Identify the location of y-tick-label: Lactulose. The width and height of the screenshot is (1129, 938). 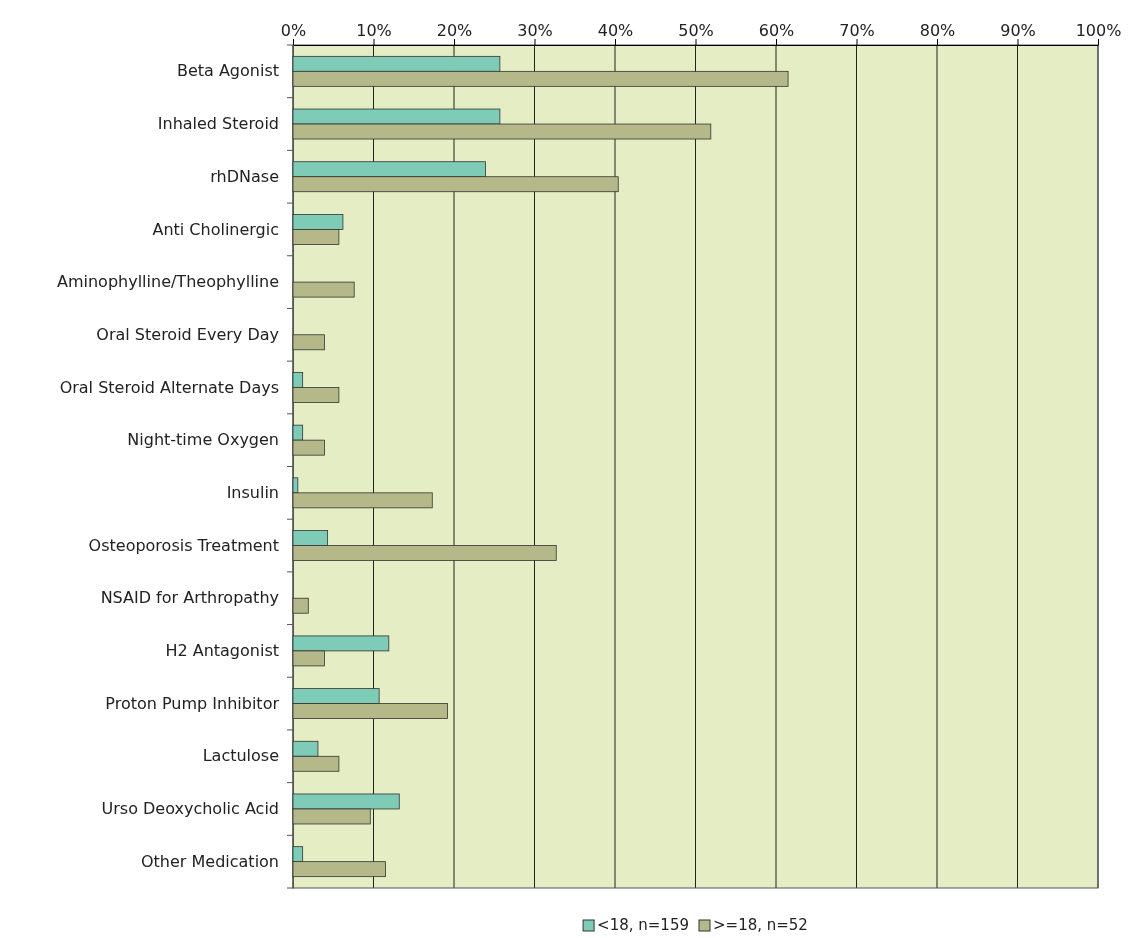
(240, 756).